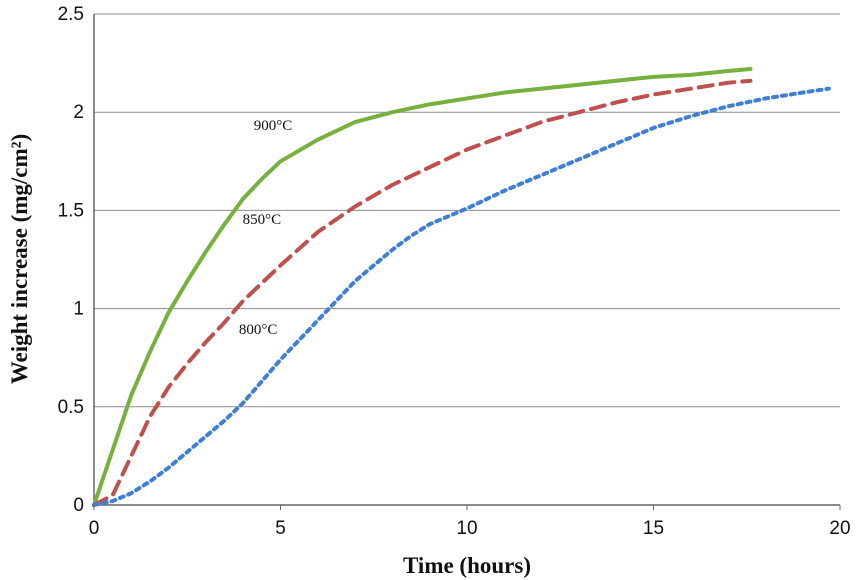 This screenshot has height=580, width=858. I want to click on x-tick-label: 0, so click(94, 528).